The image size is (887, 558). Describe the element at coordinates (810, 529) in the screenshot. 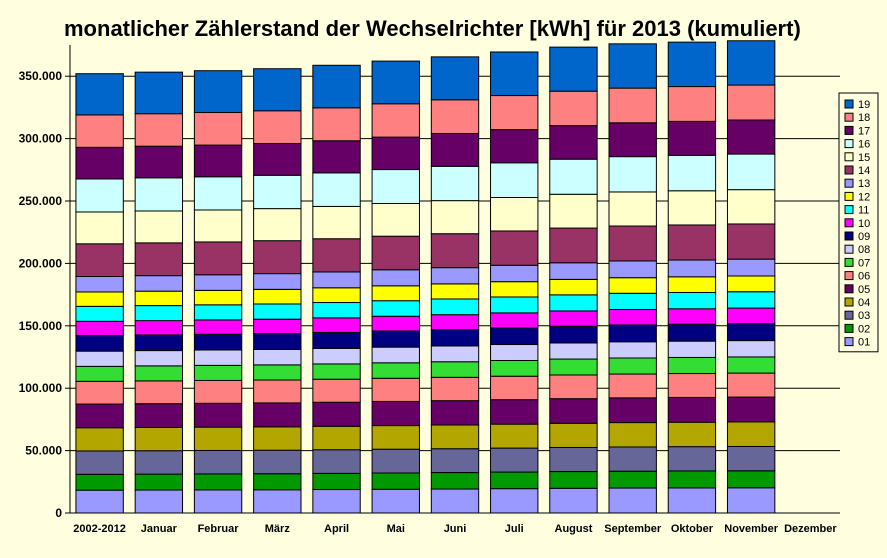

I see `x-tick-label: Dezember` at that location.